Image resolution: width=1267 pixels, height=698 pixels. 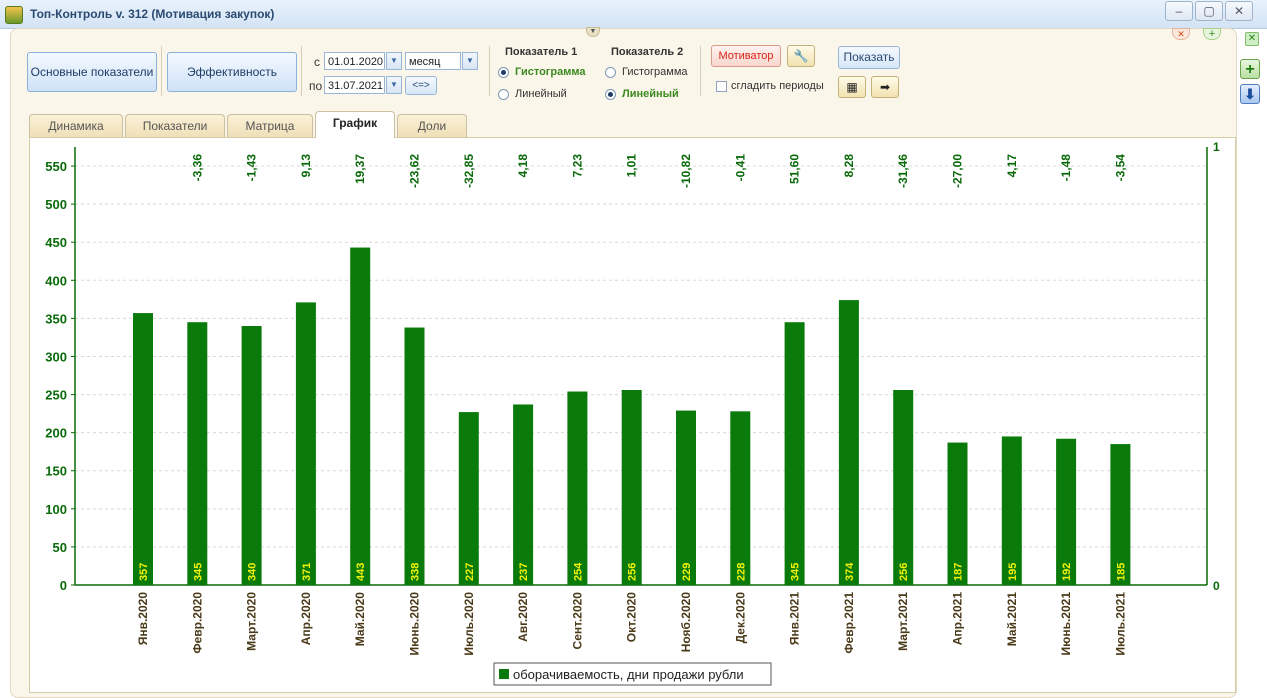 What do you see at coordinates (143, 619) in the screenshot?
I see `x-tick-label: Янв.2020` at bounding box center [143, 619].